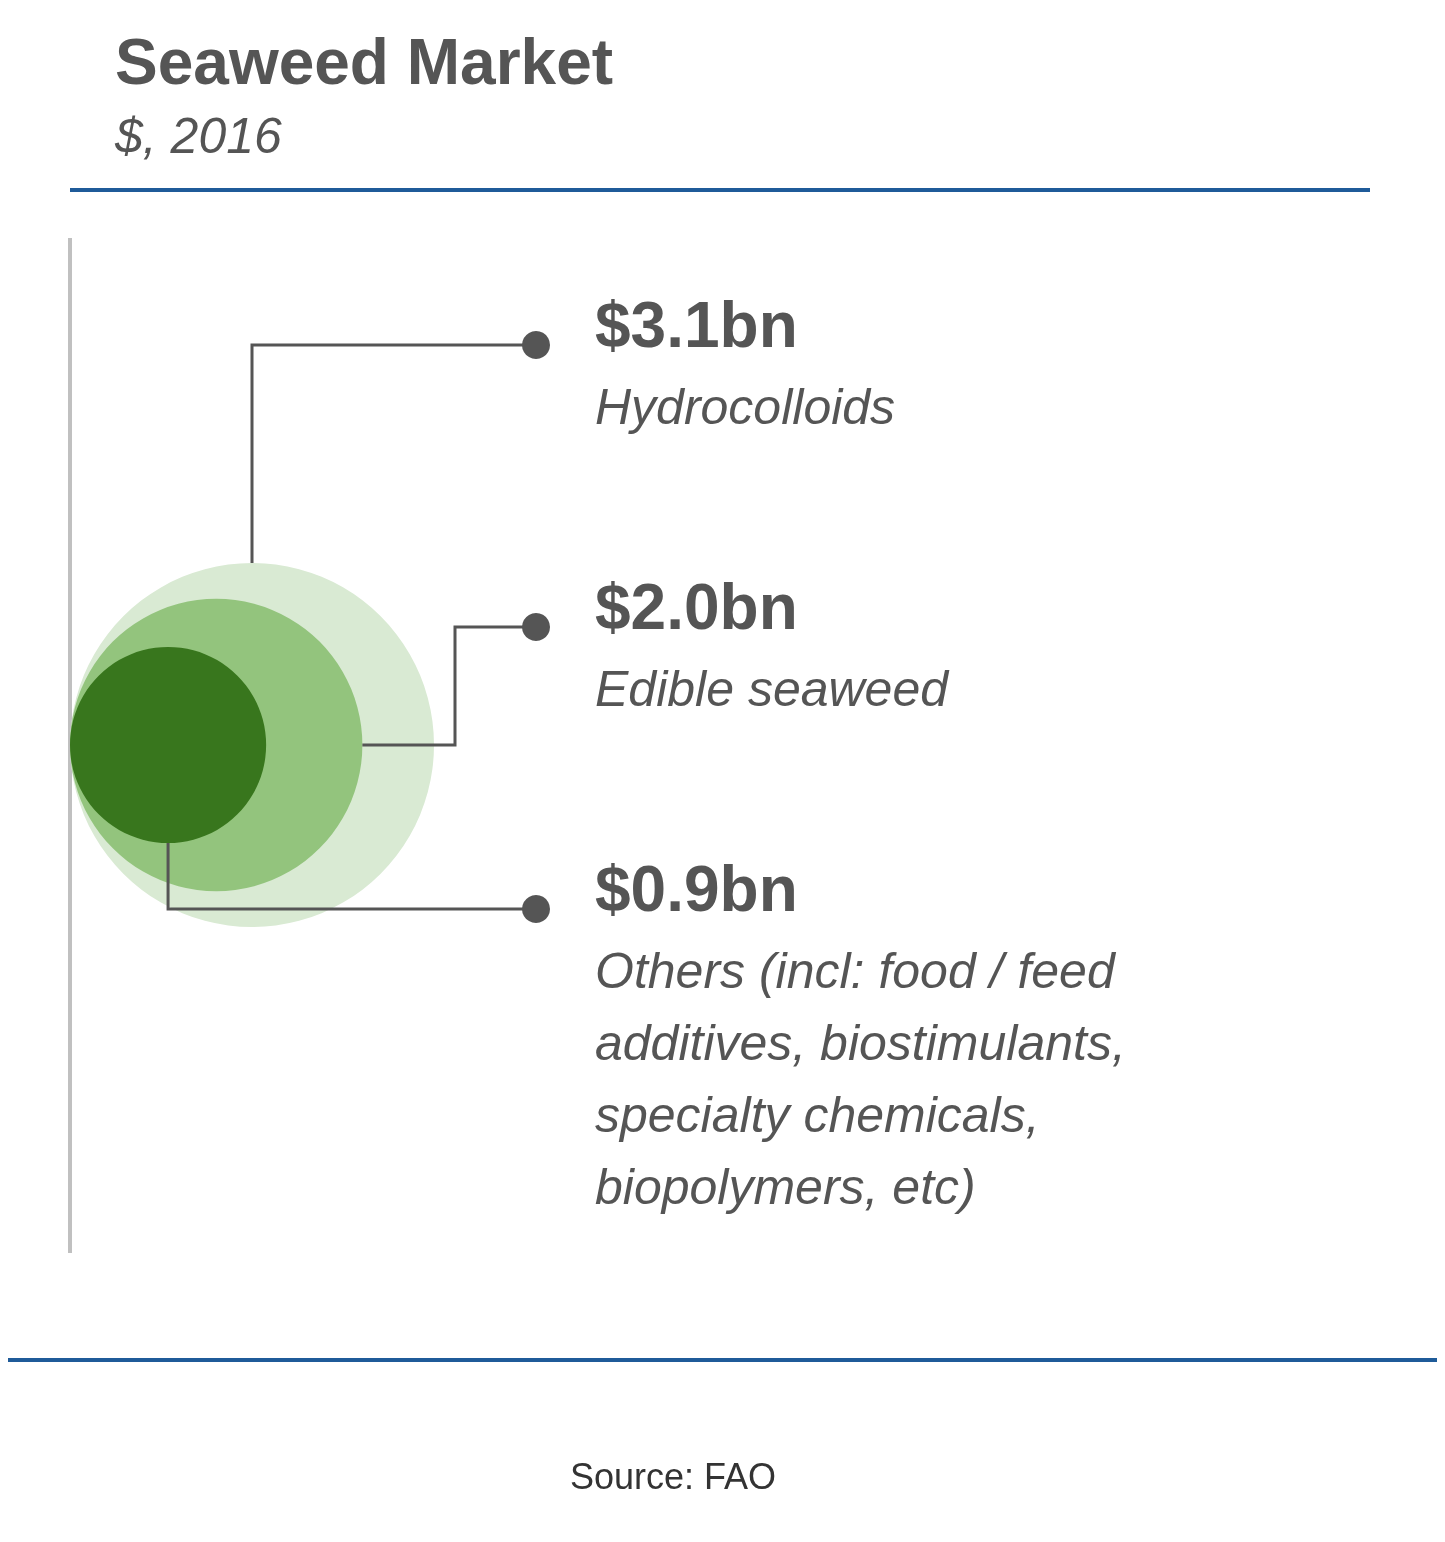 The image size is (1445, 1542). Describe the element at coordinates (696, 889) in the screenshot. I see `data-label: $0.9bn` at that location.